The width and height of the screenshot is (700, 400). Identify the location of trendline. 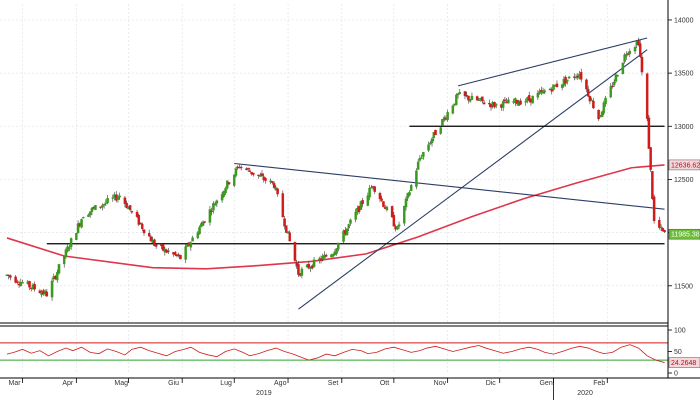
(552, 62).